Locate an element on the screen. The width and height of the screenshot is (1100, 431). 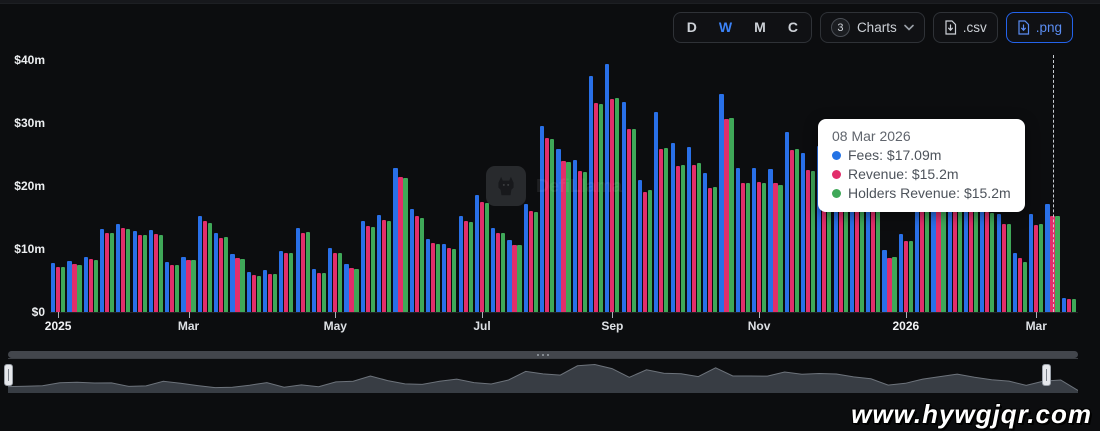
range-daily-button: D is located at coordinates (691, 27).